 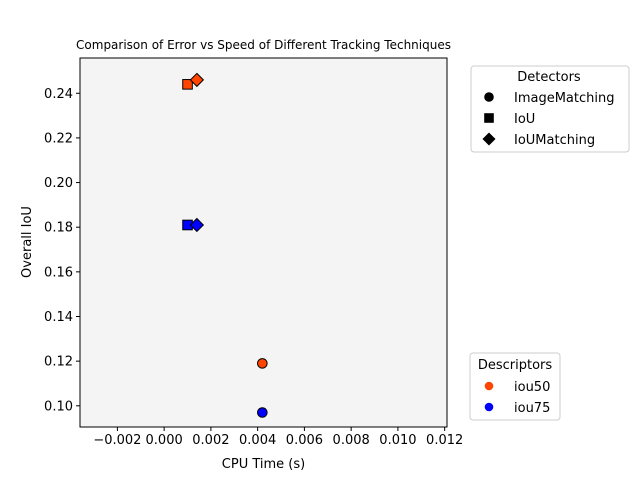 What do you see at coordinates (263, 464) in the screenshot?
I see `x-axis-label: CPU Time (s)` at bounding box center [263, 464].